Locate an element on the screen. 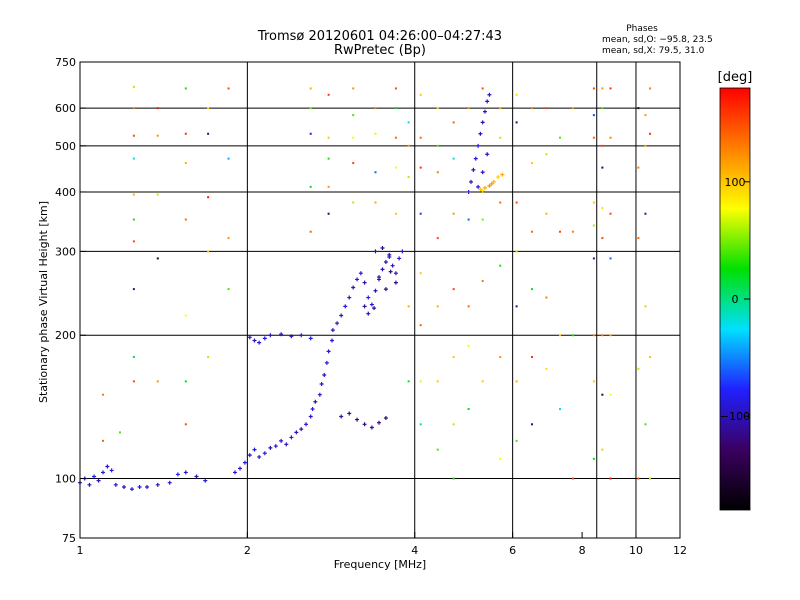  x-tick-label: 4 is located at coordinates (414, 550).